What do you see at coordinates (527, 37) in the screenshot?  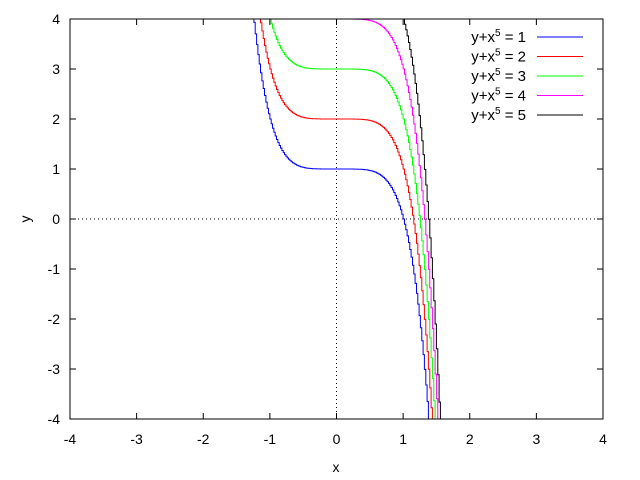 I see `legend-entry: y+x5 = 1` at bounding box center [527, 37].